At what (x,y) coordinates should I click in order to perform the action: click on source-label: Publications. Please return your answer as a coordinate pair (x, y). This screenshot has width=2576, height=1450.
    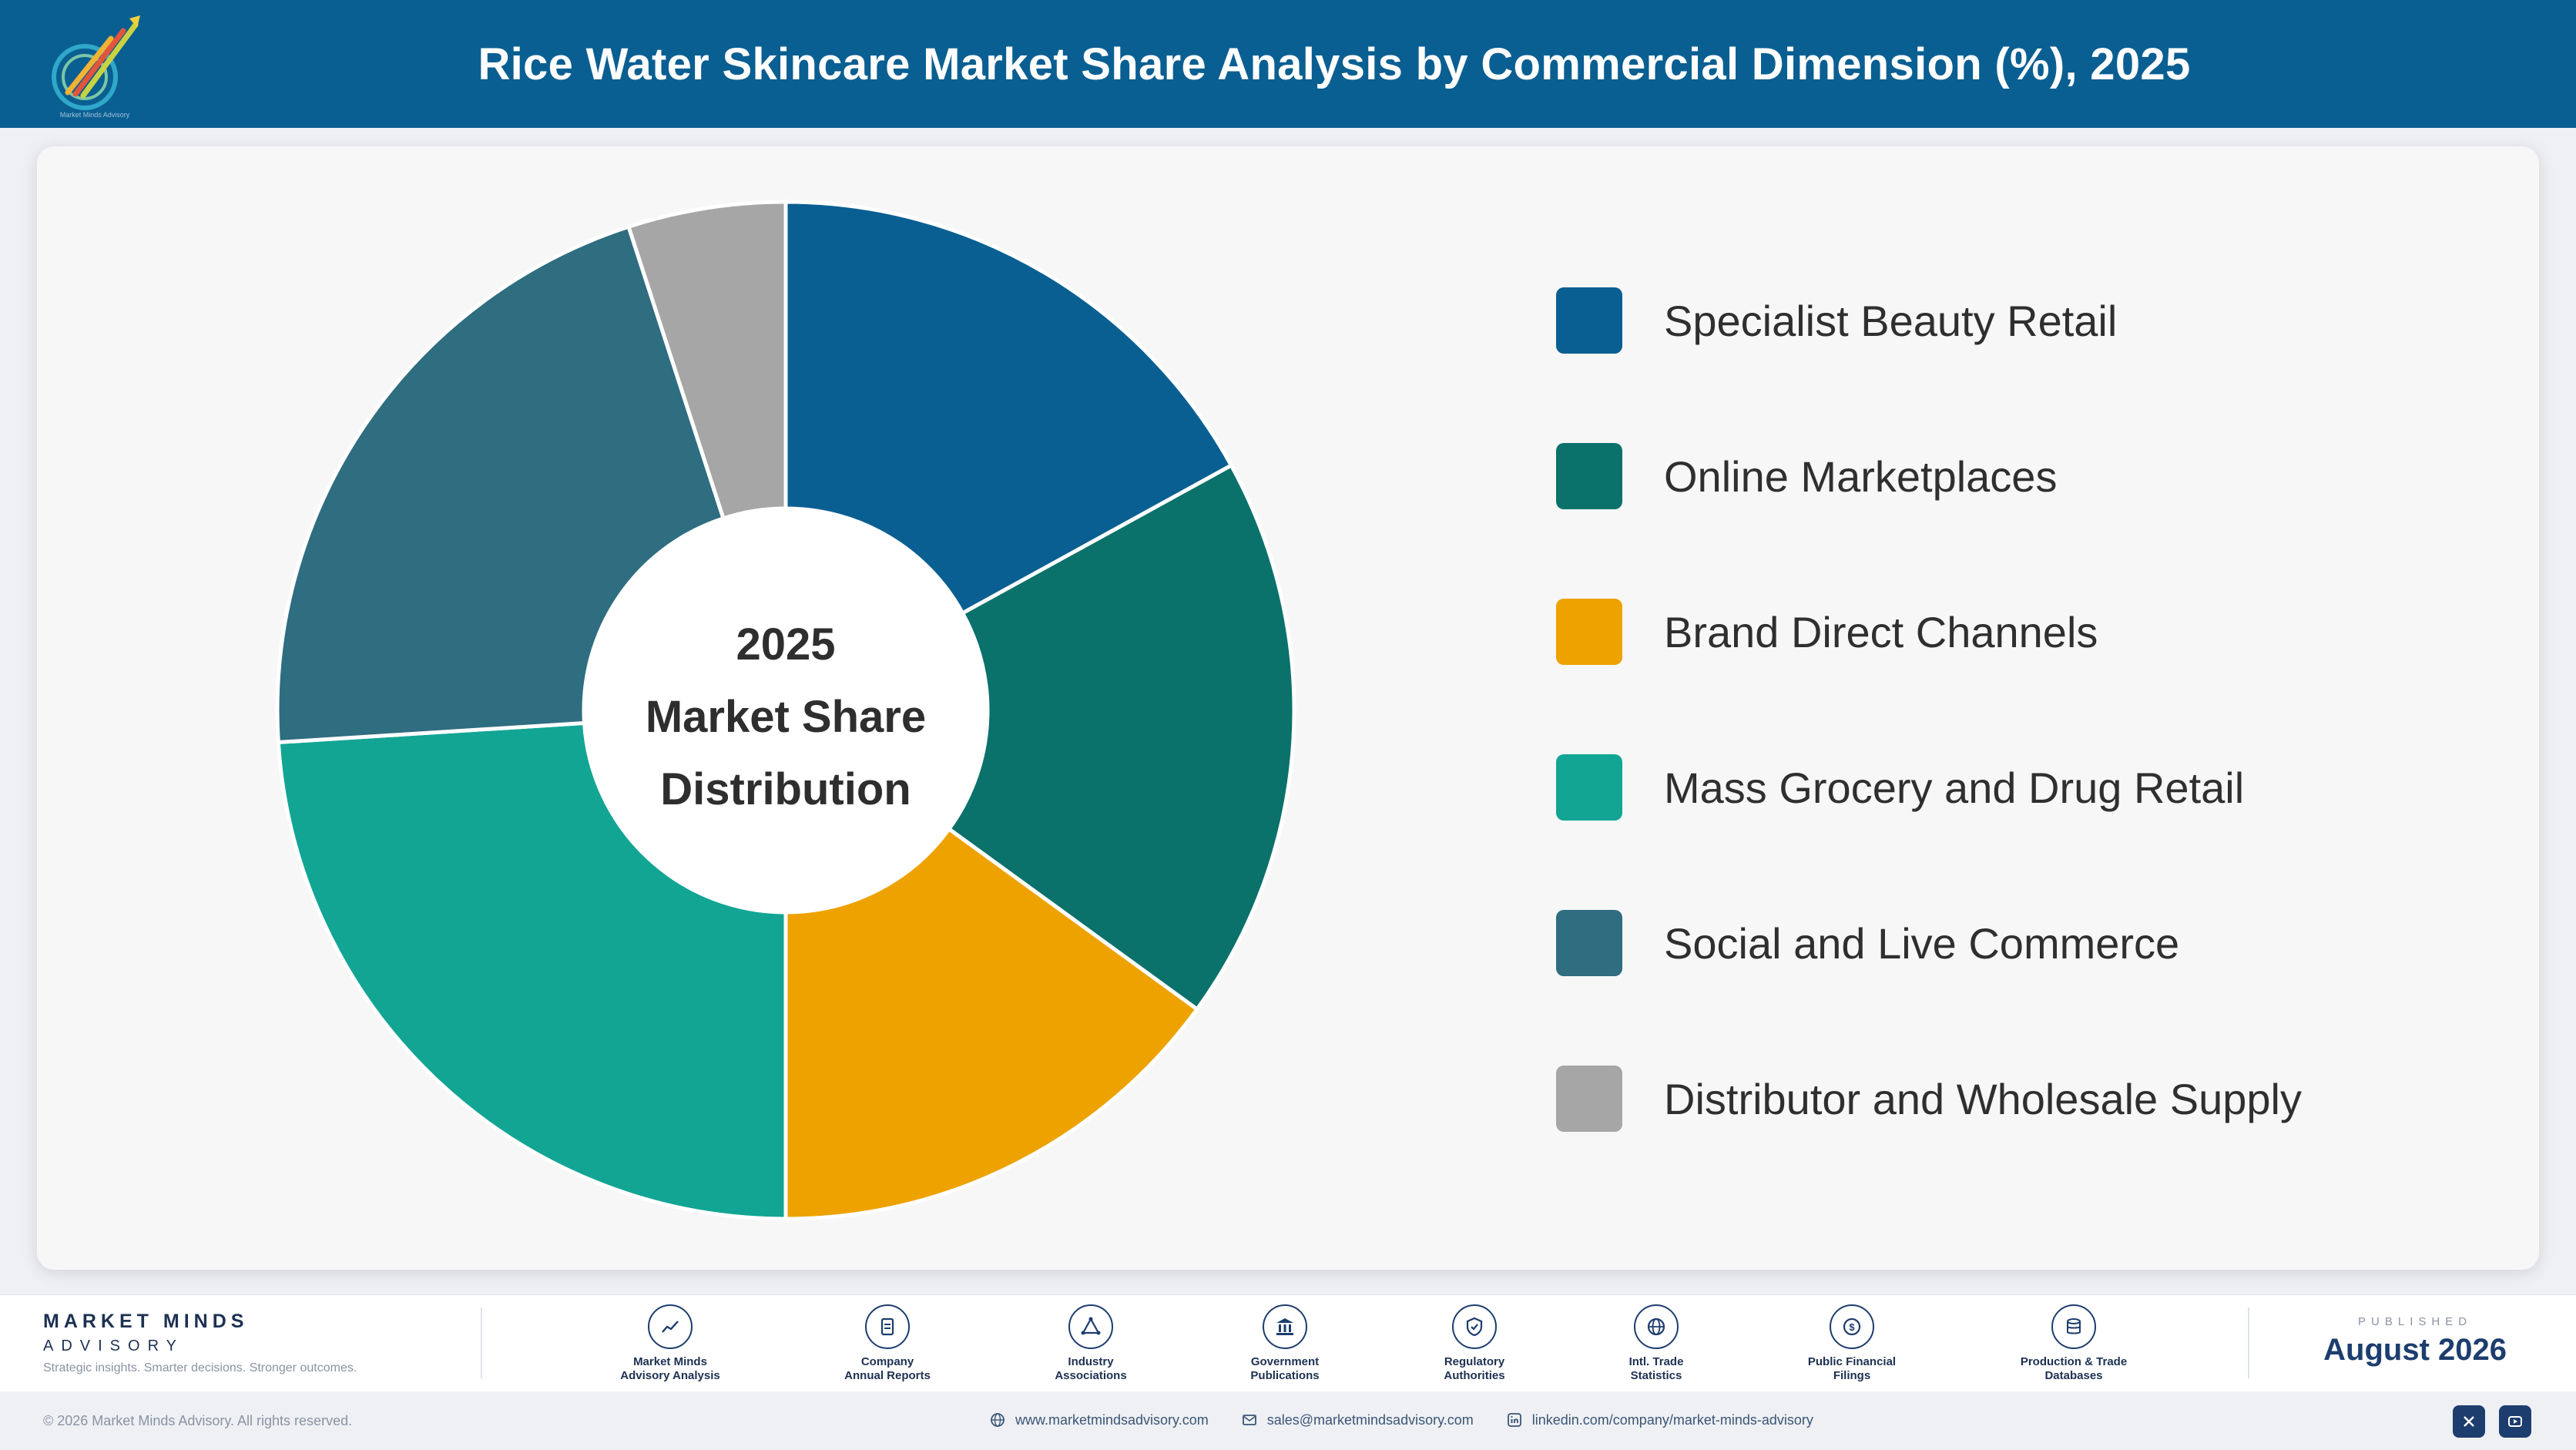
    Looking at the image, I should click on (1285, 1375).